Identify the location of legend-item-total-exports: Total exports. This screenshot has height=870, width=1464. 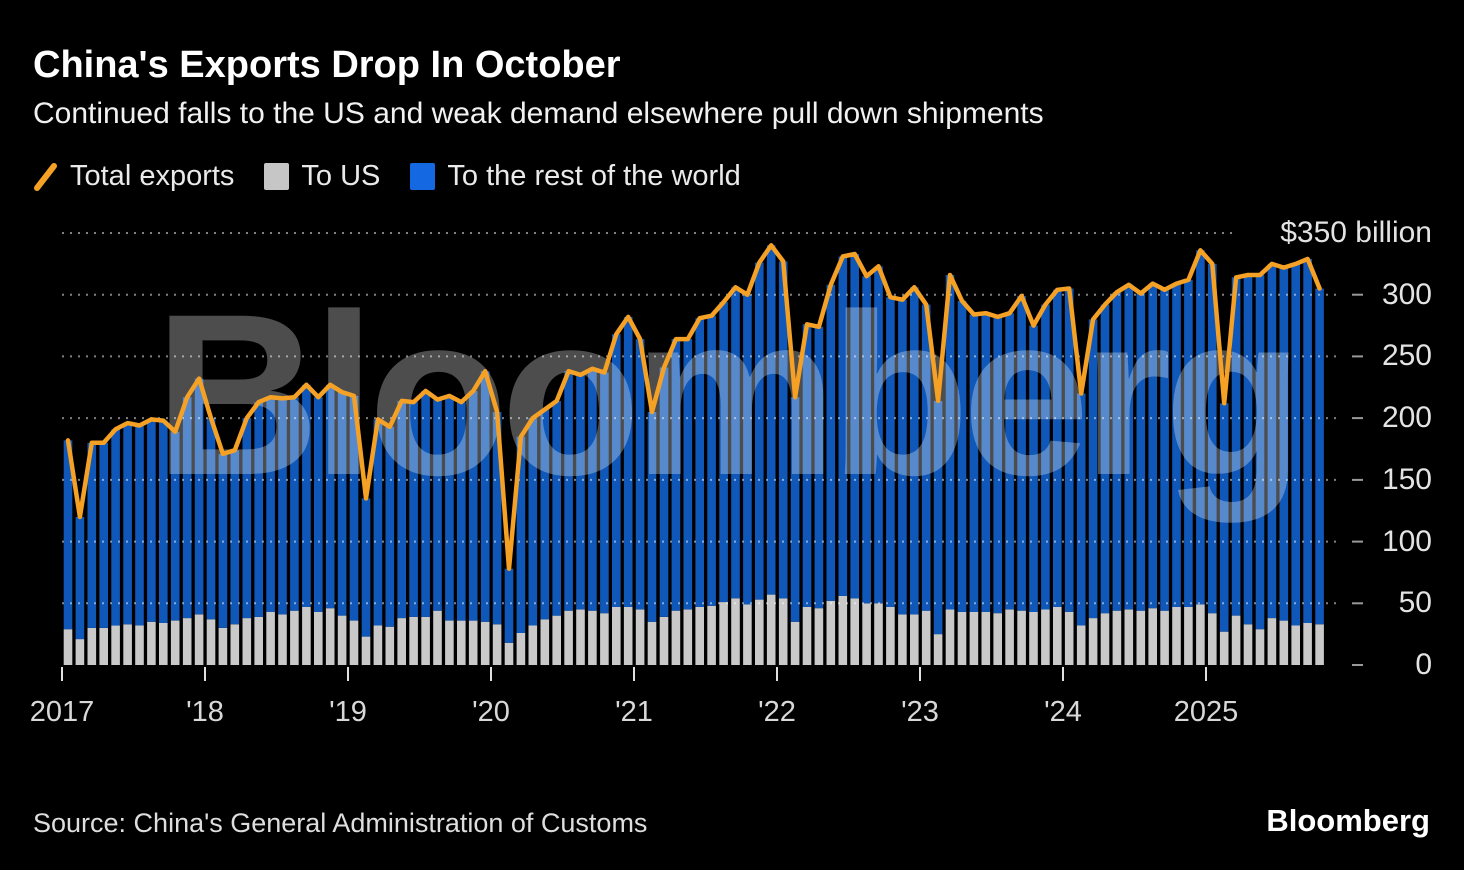
(133, 176).